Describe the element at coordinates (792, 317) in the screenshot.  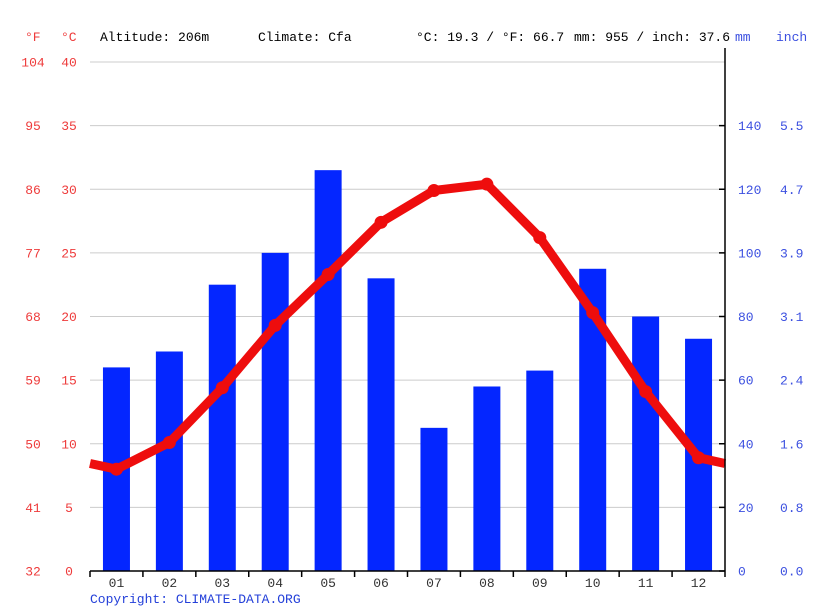
I see `inch-tick-label: 3.1` at that location.